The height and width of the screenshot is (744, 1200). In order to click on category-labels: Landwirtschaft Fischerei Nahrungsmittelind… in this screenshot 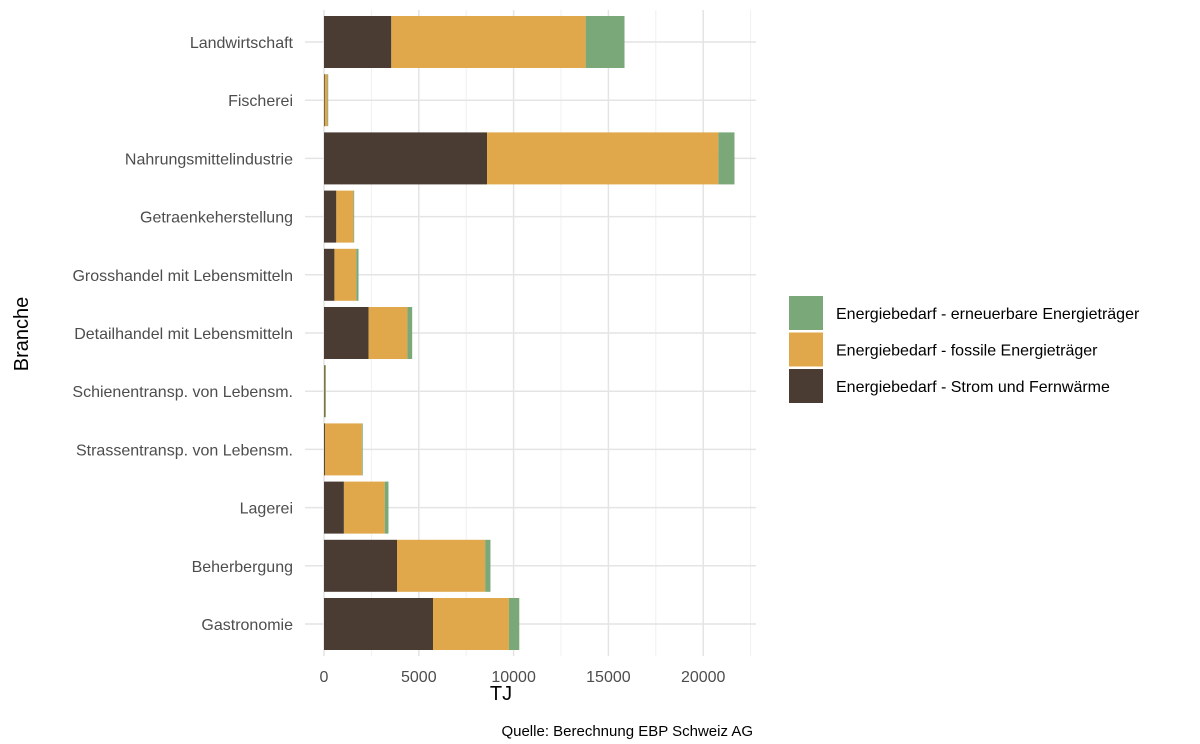, I will do `click(182, 334)`.